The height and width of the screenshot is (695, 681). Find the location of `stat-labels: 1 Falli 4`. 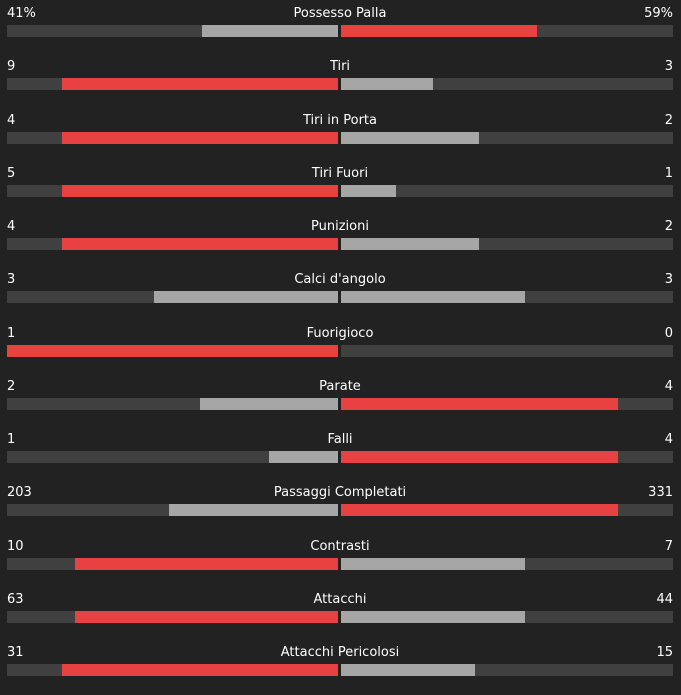

stat-labels: 1 Falli 4 is located at coordinates (340, 440).